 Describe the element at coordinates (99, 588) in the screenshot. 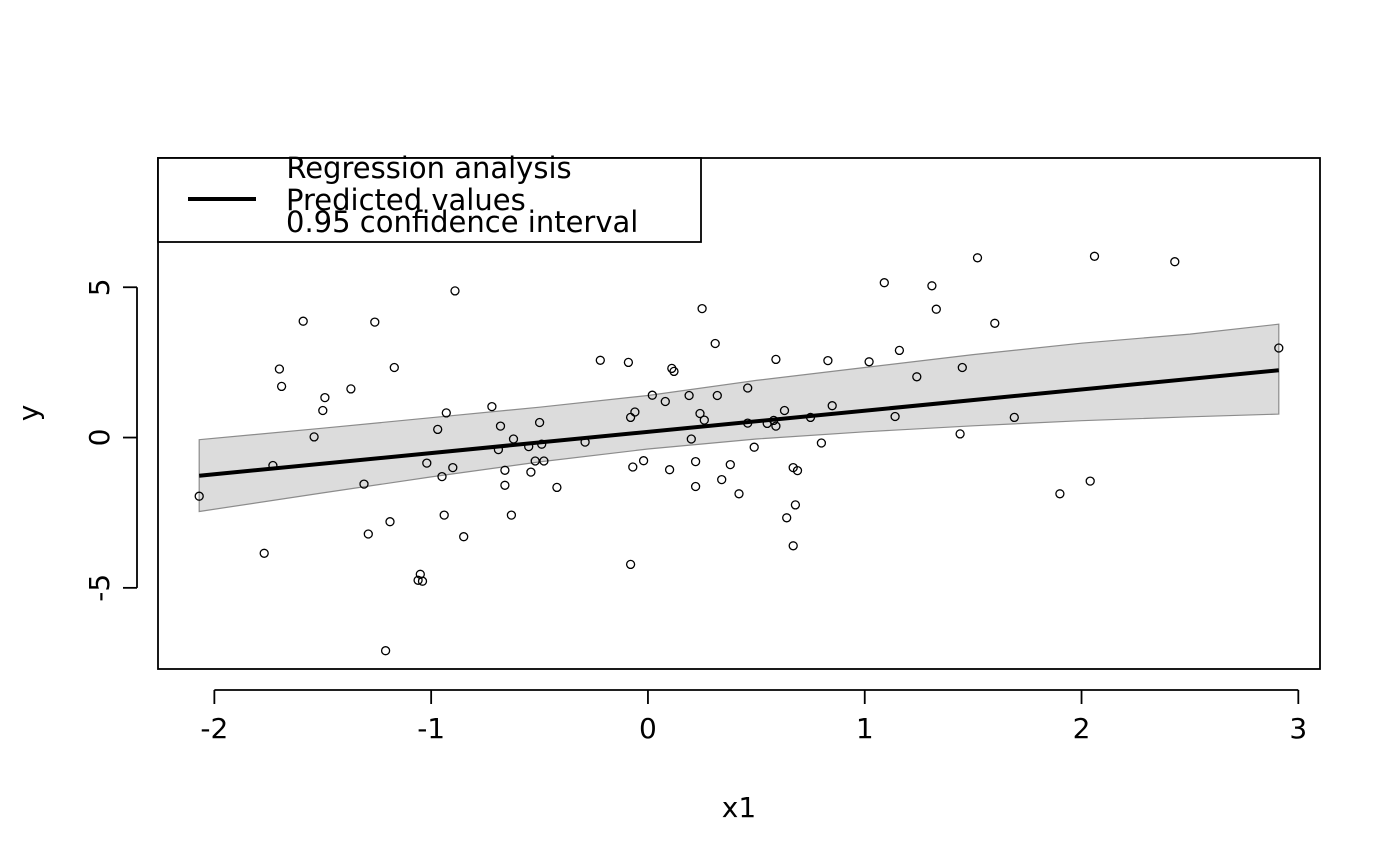

I see `y-tick-label: -5` at that location.